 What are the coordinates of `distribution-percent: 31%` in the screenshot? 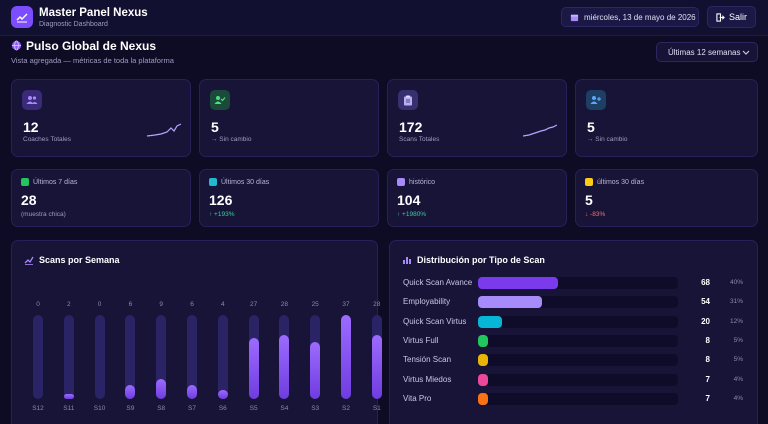 It's located at (736, 302).